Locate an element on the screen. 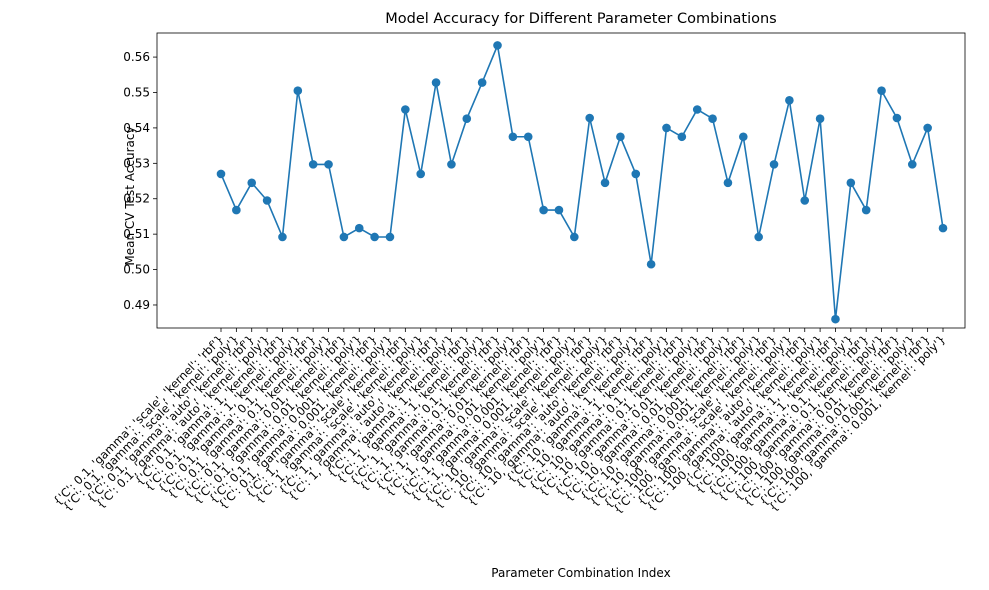  y-tick-label: 0.56 is located at coordinates (136, 57).